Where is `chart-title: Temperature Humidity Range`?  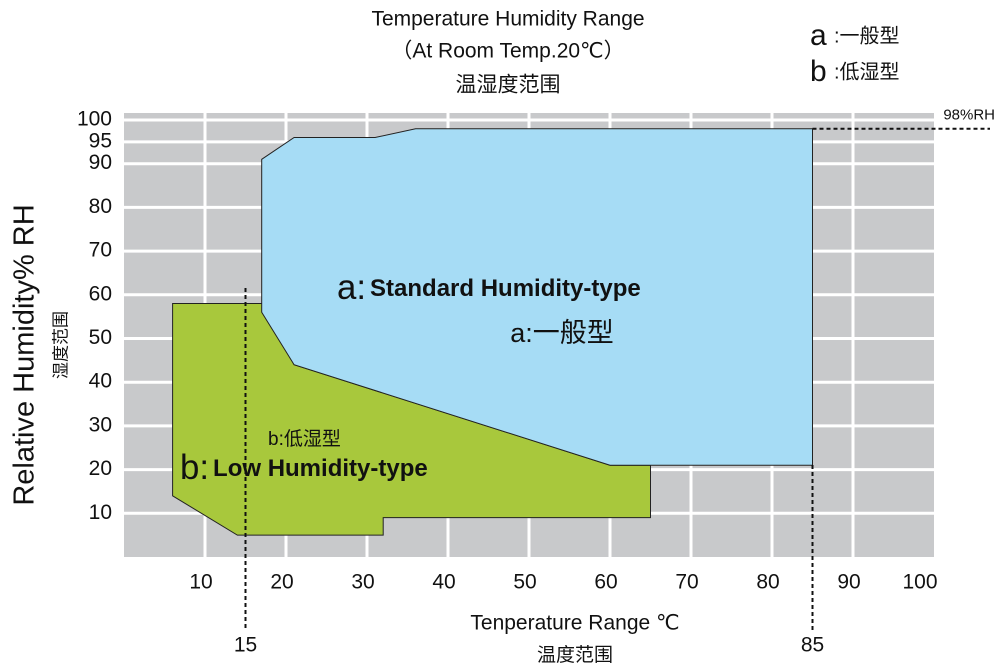 chart-title: Temperature Humidity Range is located at coordinates (507, 19).